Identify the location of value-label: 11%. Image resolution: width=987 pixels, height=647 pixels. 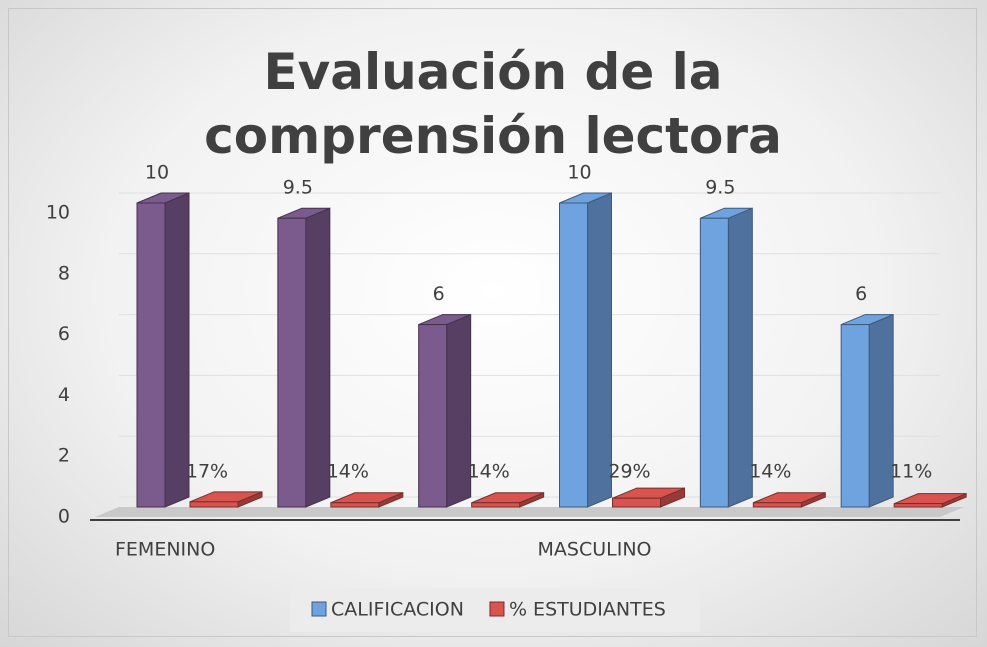
(911, 472).